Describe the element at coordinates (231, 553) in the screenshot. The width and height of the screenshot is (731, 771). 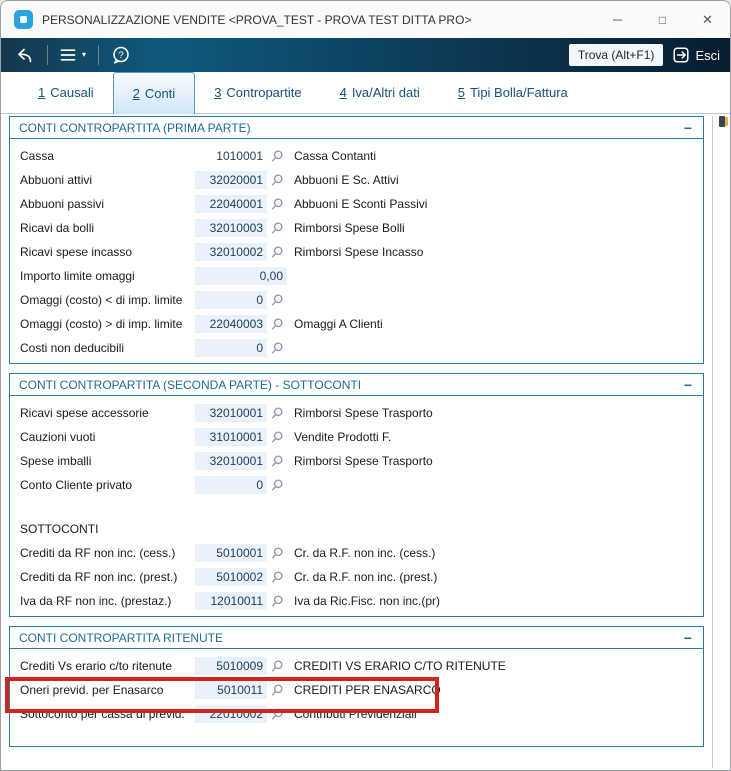
I see `code-input: 5010001` at that location.